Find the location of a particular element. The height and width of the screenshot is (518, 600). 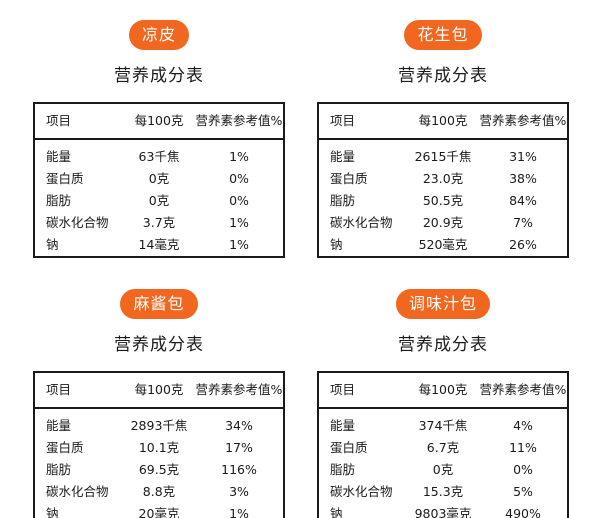

row-amount: 63千焦 is located at coordinates (159, 156).